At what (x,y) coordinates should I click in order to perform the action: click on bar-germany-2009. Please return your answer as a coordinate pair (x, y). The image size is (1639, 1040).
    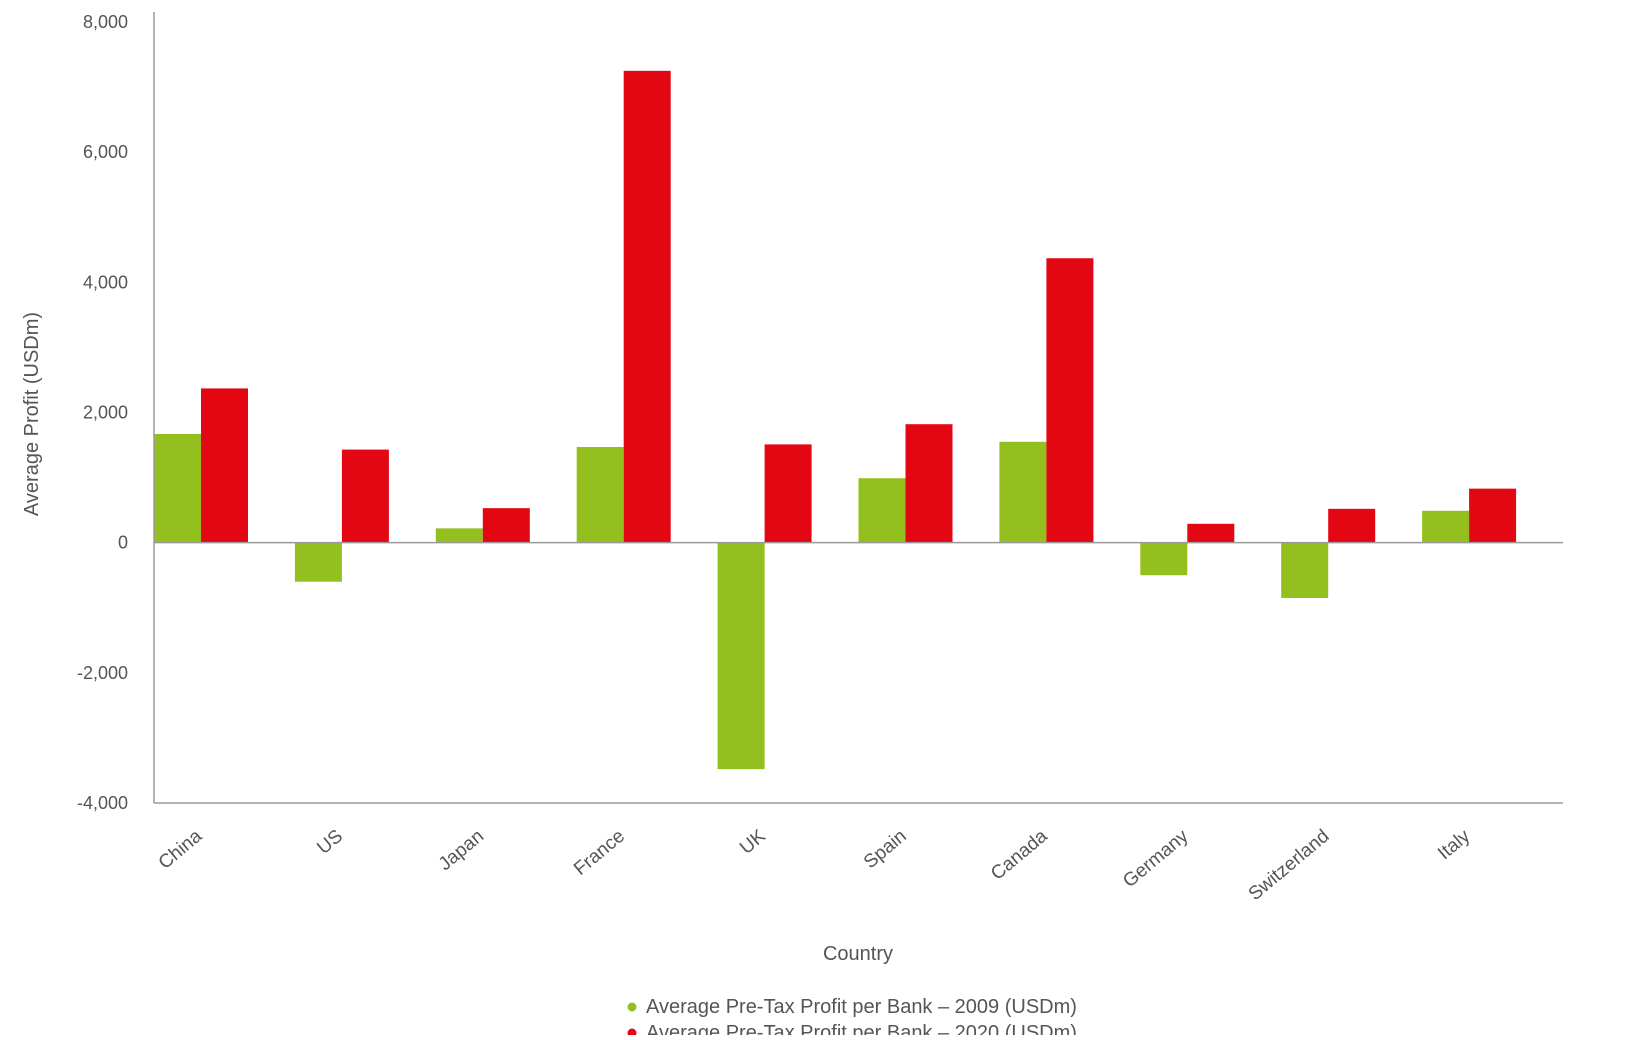
    Looking at the image, I should click on (1164, 559).